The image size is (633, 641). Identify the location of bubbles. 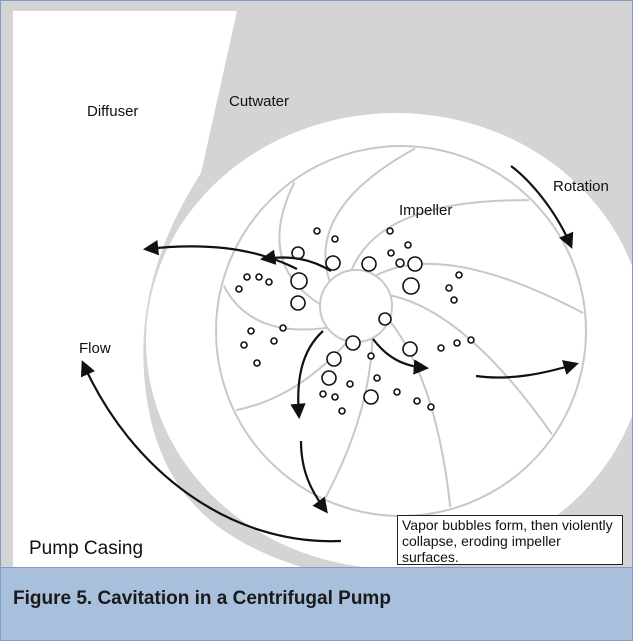
(355, 321).